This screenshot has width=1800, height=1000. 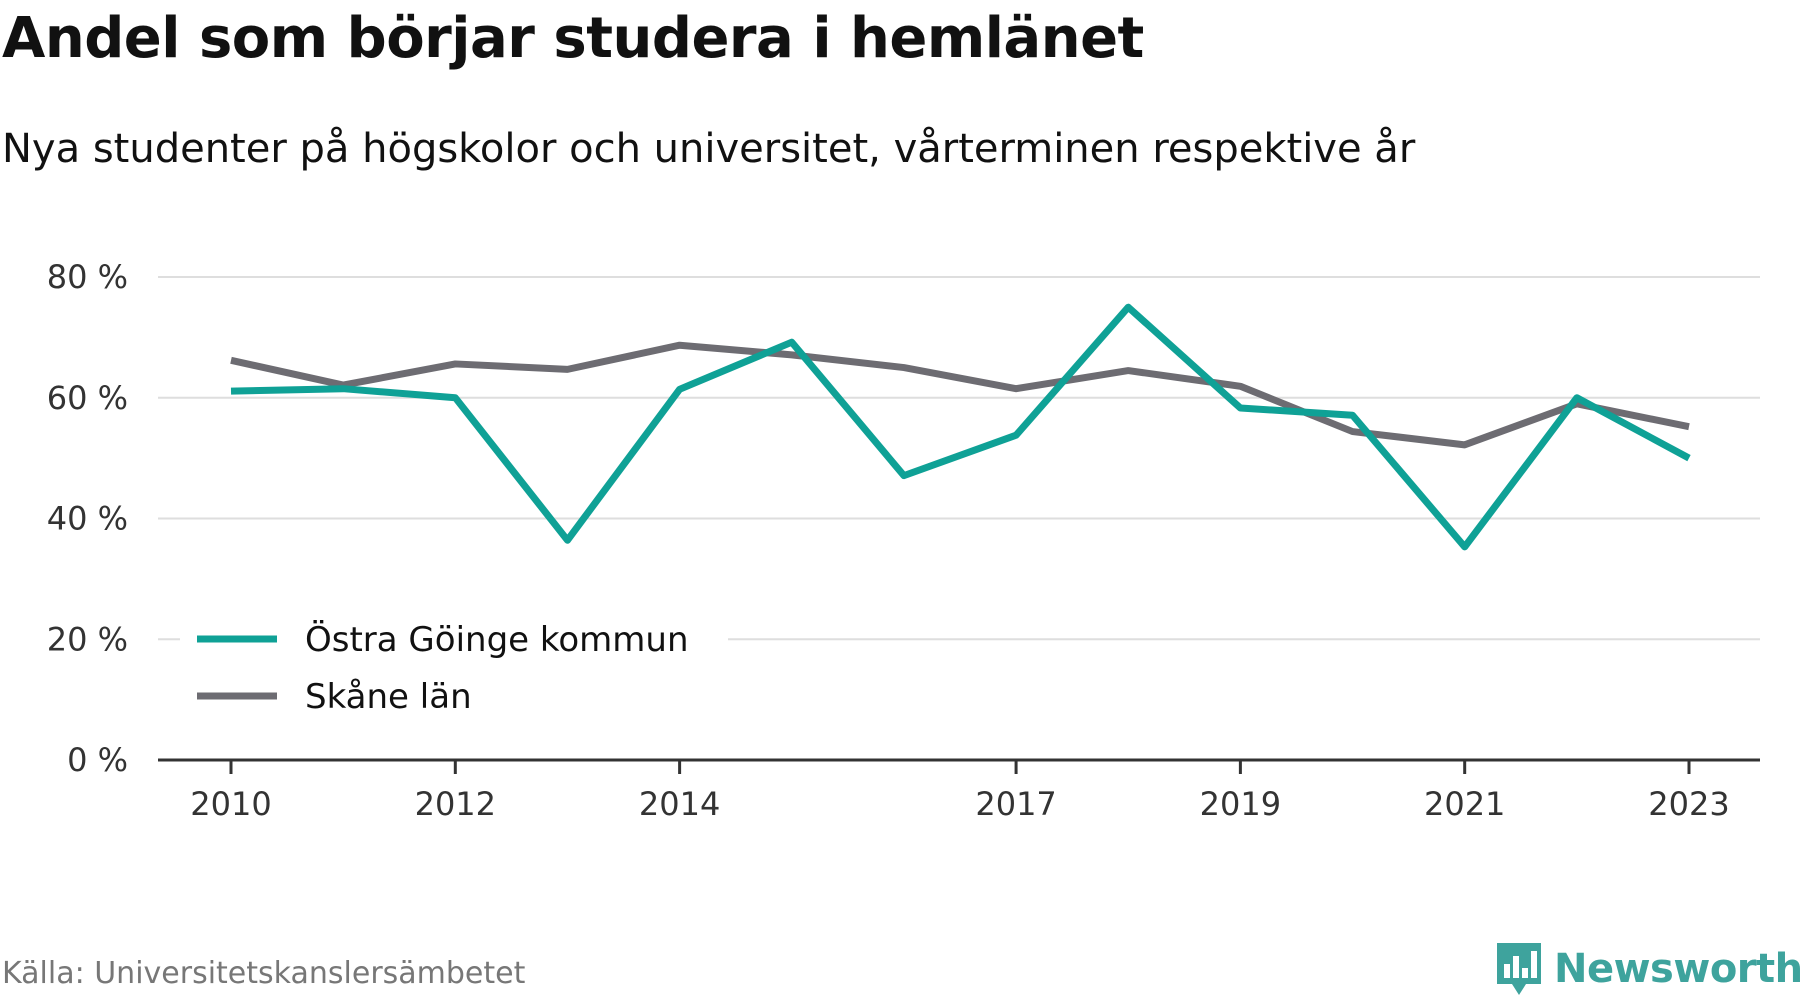 What do you see at coordinates (1519, 969) in the screenshot?
I see `bar-chart-speech-bubble-icon` at bounding box center [1519, 969].